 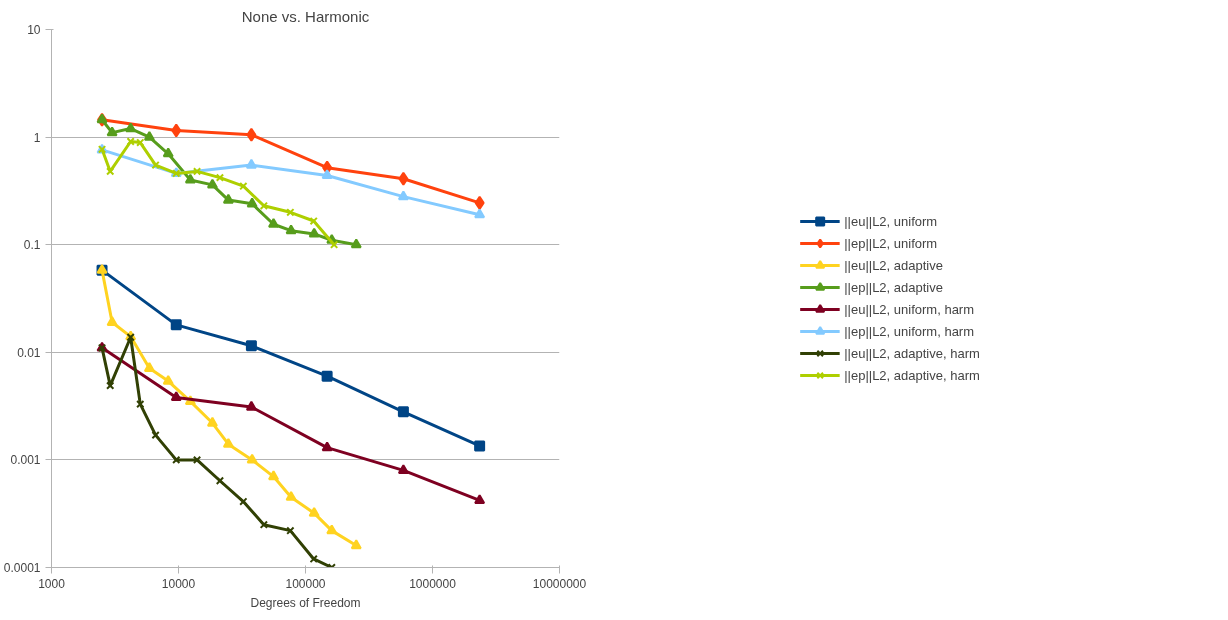 I want to click on x-tick-label: 1000, so click(x=52, y=583).